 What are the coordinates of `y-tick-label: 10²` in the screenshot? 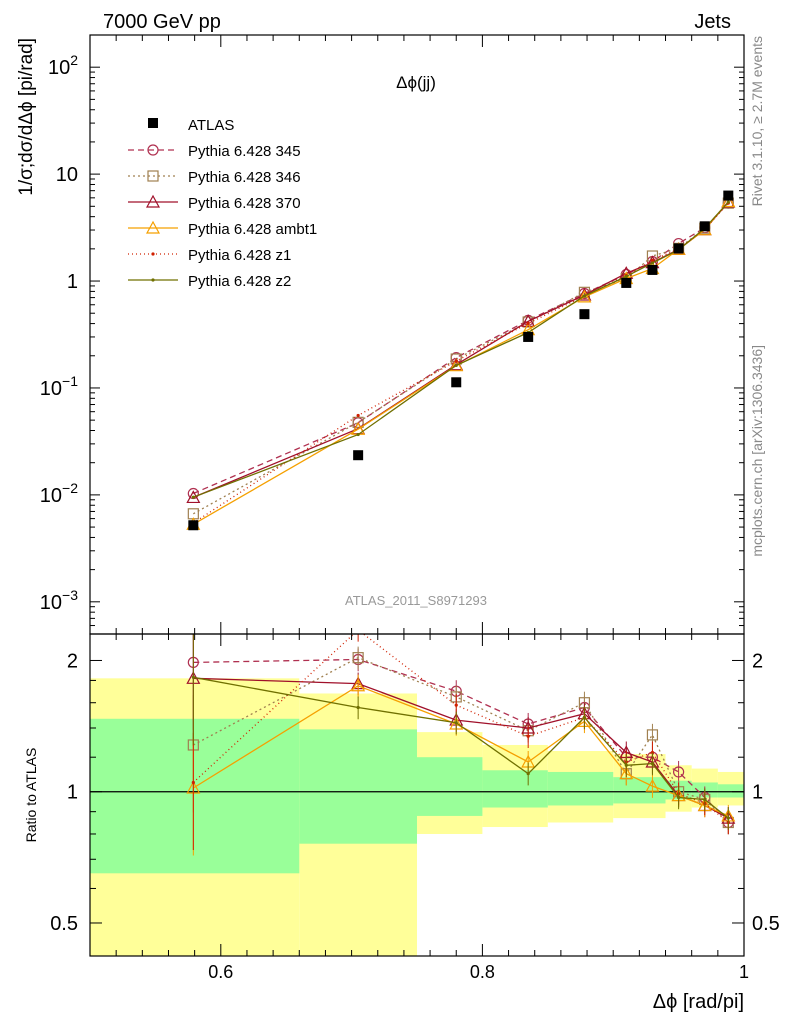 It's located at (63, 65).